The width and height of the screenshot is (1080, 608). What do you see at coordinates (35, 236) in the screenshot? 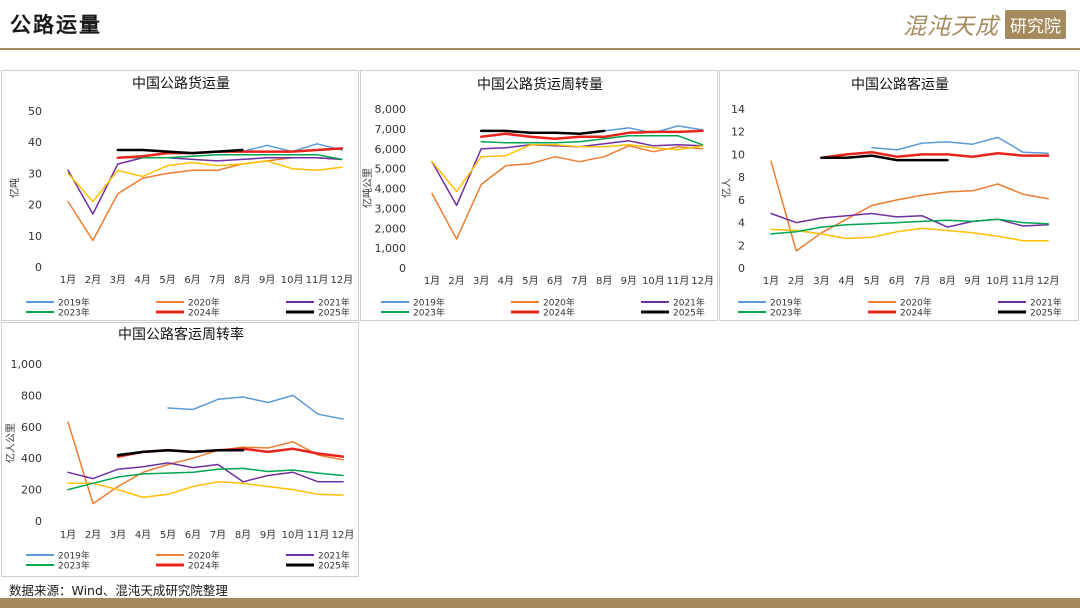
I see `y-tick-label: 10` at bounding box center [35, 236].